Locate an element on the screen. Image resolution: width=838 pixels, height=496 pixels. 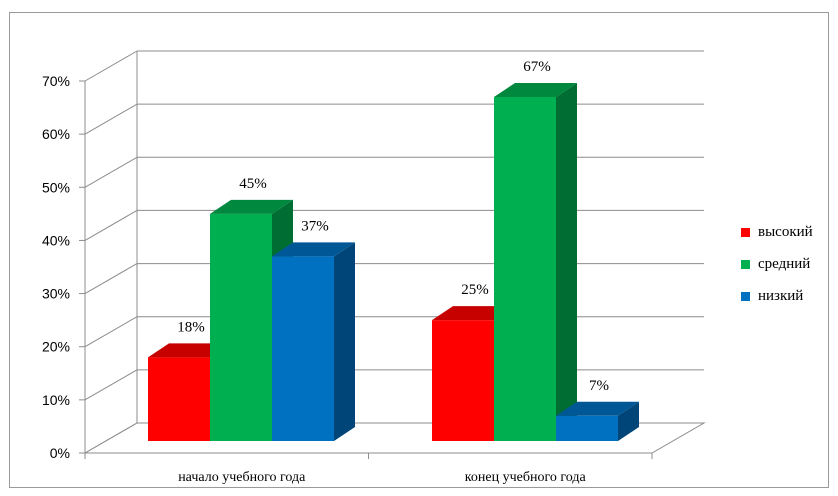
data-label: 45% is located at coordinates (253, 184).